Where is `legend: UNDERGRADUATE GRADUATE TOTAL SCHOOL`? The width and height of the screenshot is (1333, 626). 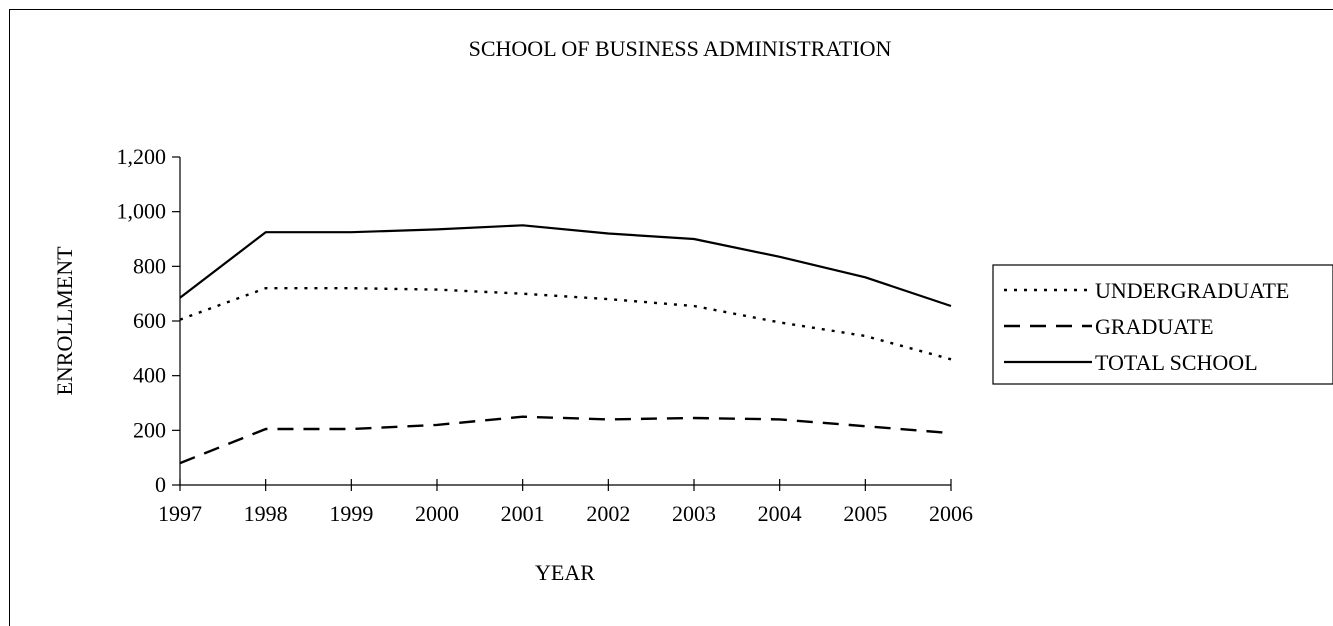
legend: UNDERGRADUATE GRADUATE TOTAL SCHOOL is located at coordinates (1162, 324).